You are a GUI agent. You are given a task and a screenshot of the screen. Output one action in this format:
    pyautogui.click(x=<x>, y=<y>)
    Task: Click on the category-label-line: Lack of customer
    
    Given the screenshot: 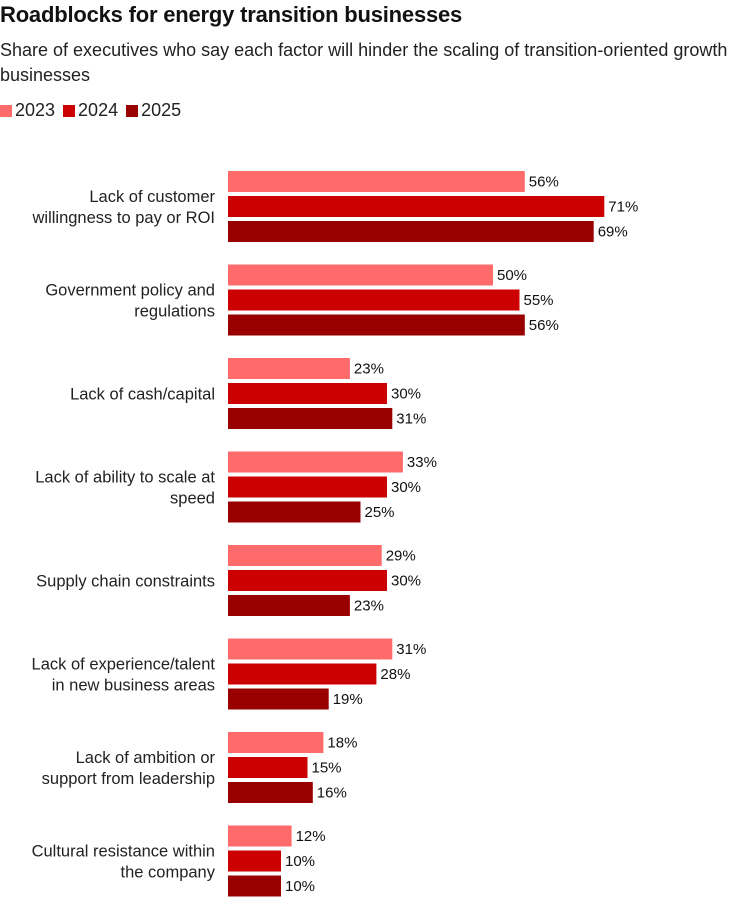 What is the action you would take?
    pyautogui.click(x=152, y=197)
    